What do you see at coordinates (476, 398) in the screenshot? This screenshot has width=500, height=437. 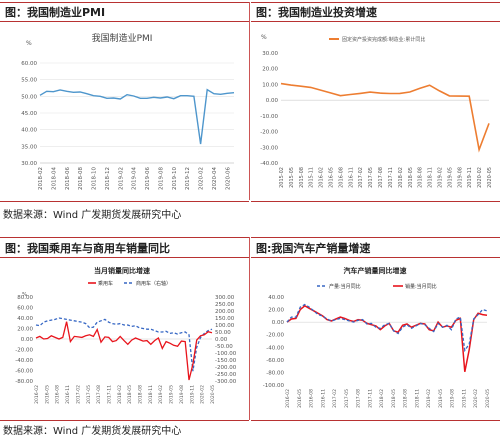 I see `autos-xtick-16: 2020-02` at bounding box center [476, 398].